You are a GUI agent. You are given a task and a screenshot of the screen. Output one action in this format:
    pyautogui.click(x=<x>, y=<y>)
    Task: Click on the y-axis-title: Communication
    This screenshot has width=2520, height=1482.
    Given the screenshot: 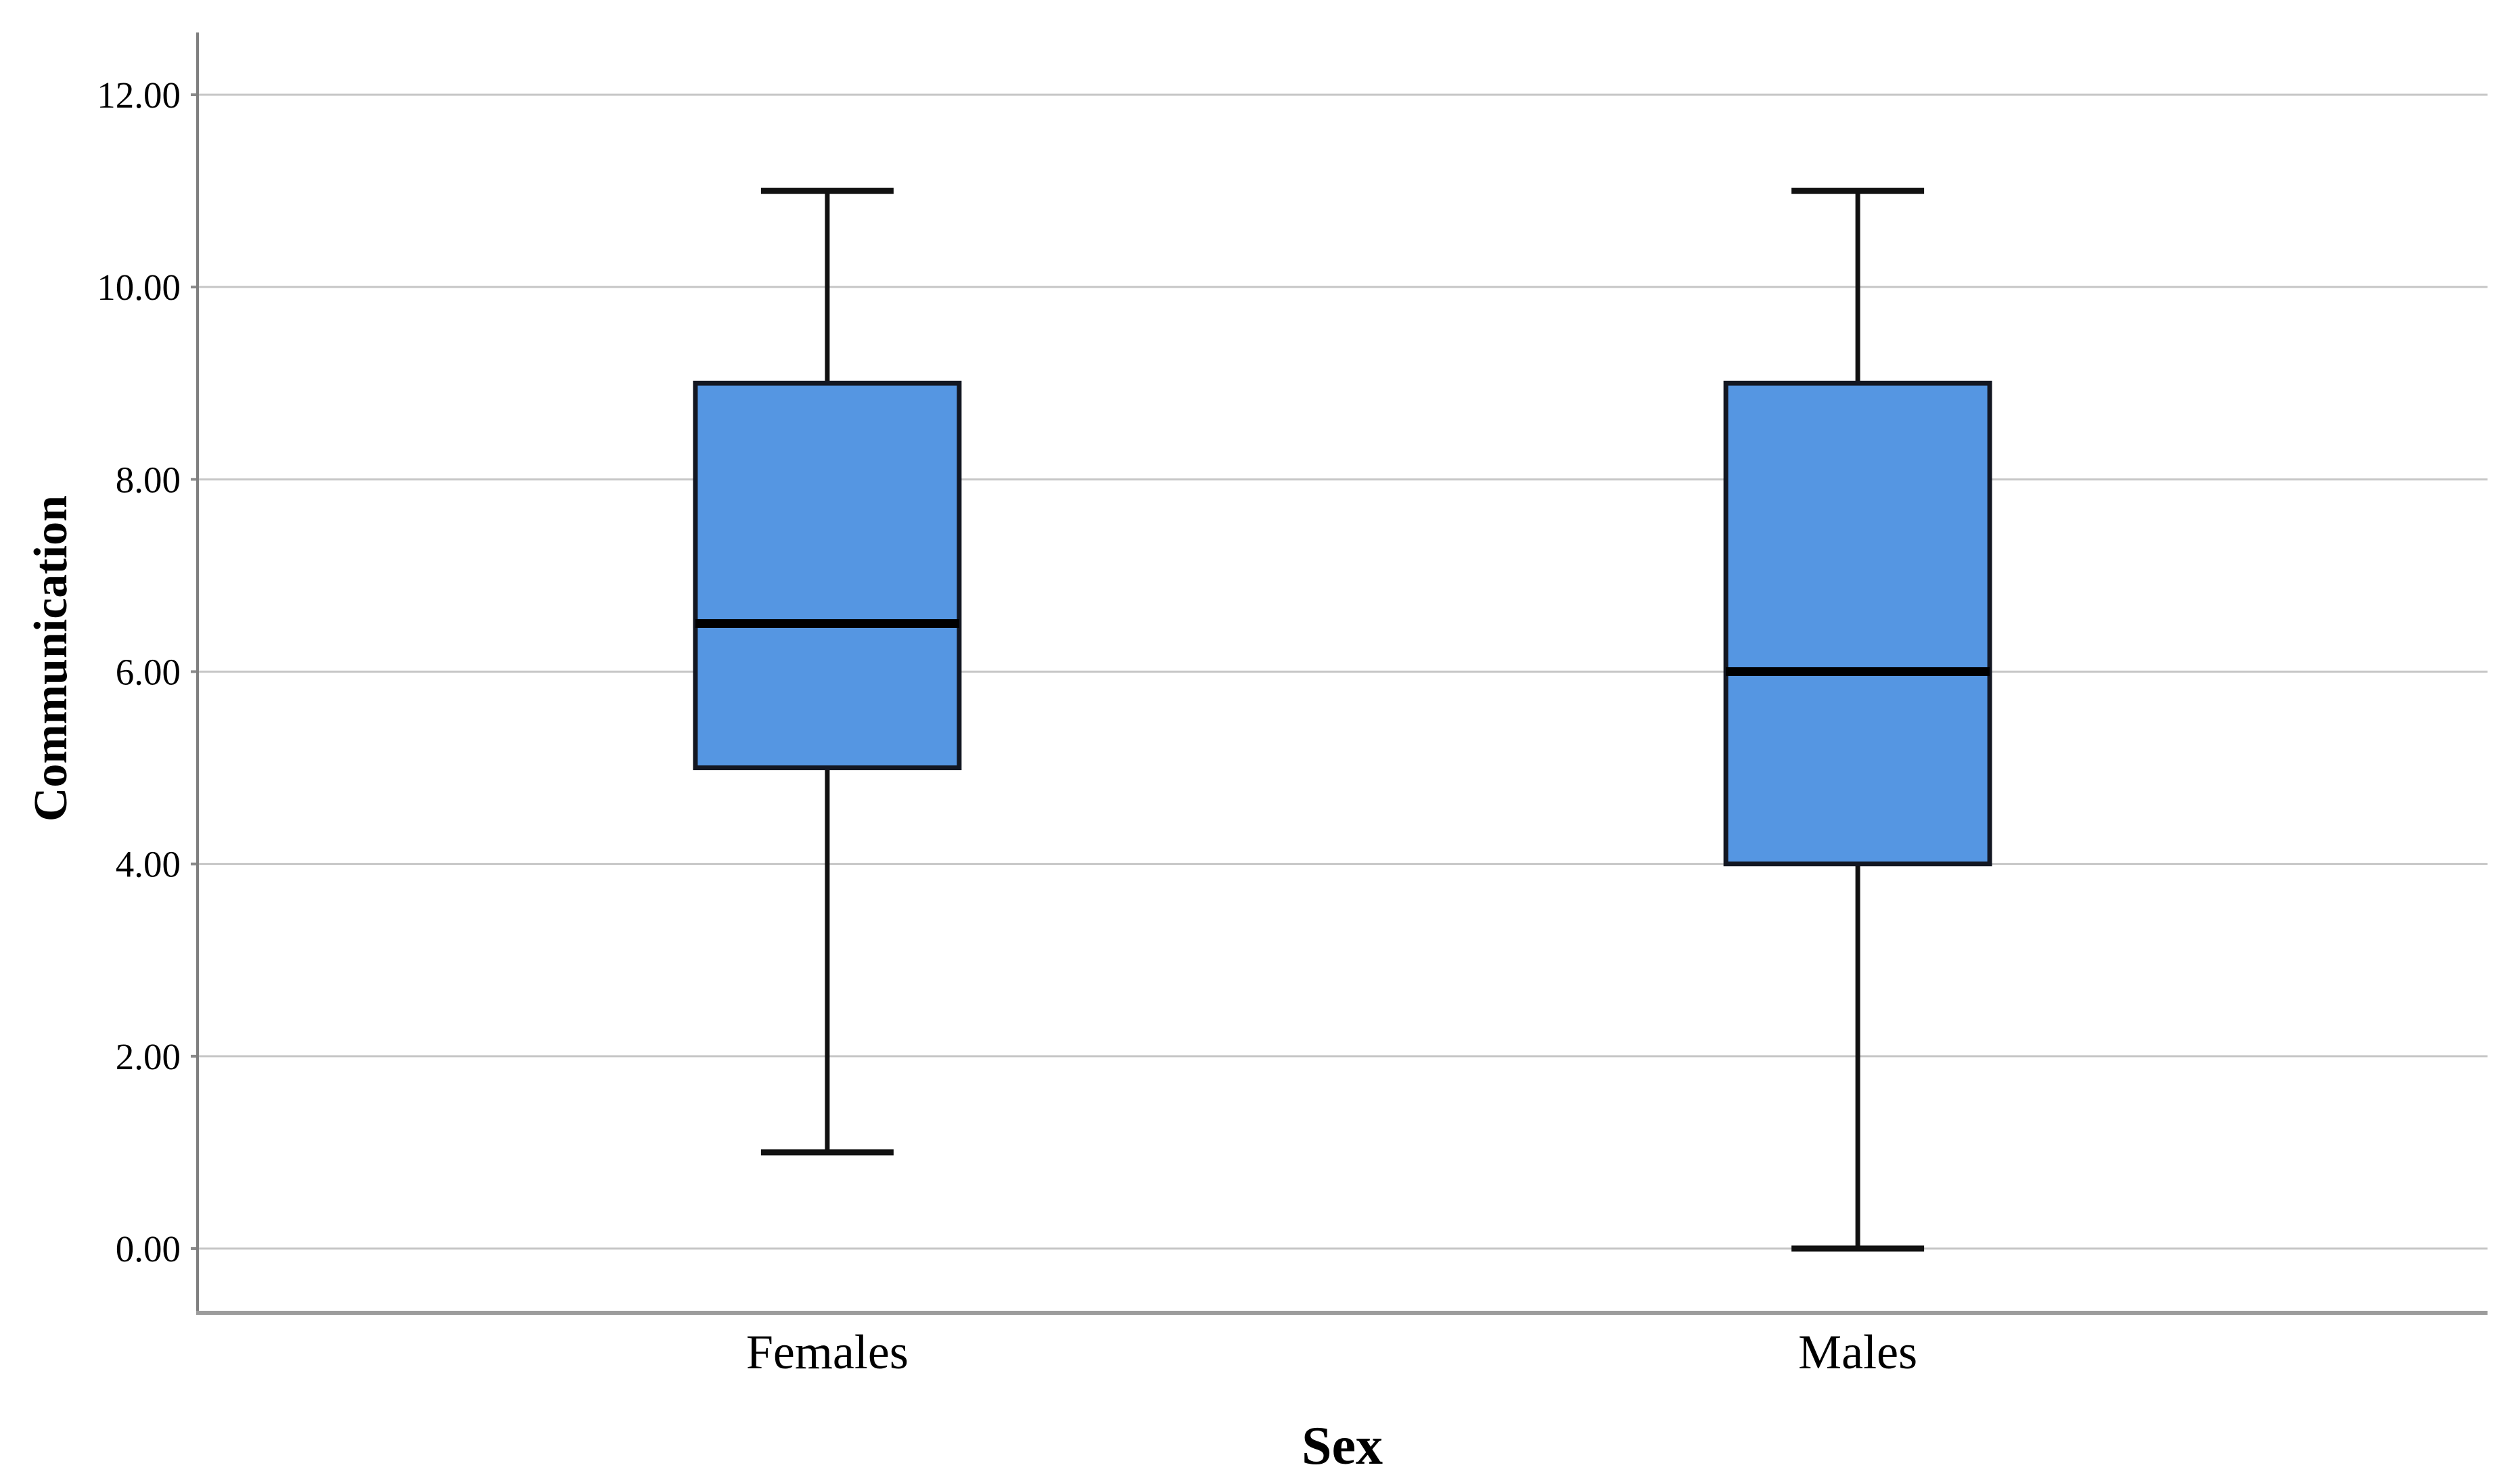 What is the action you would take?
    pyautogui.click(x=51, y=659)
    